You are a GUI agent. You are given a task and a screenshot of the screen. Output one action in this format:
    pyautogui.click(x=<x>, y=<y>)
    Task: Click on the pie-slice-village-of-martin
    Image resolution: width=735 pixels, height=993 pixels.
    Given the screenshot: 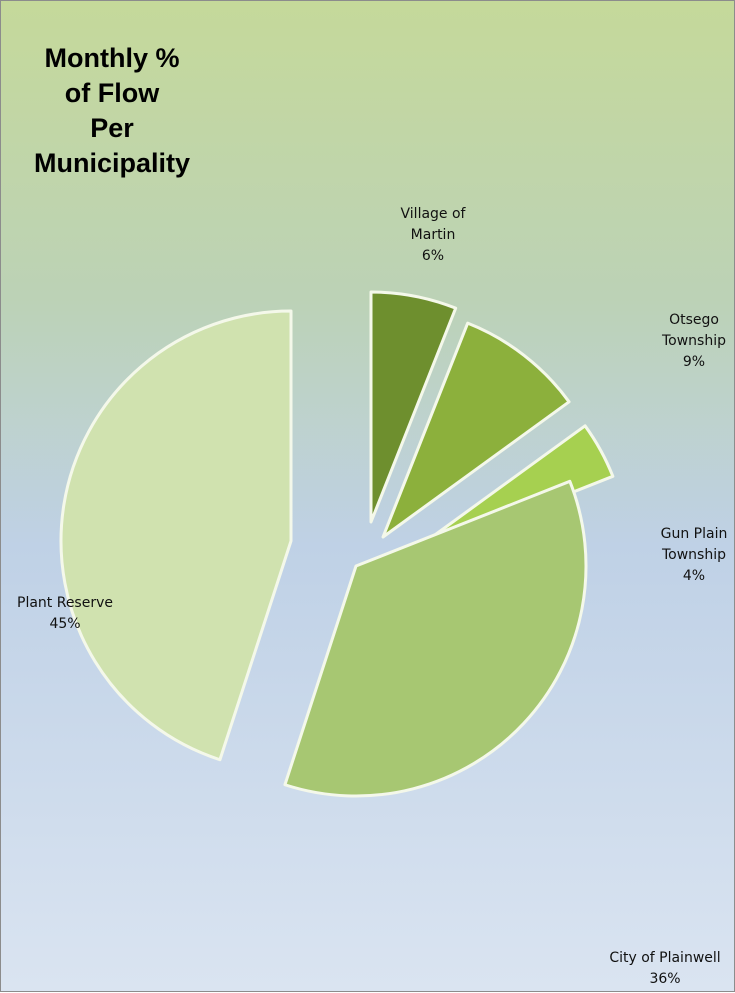 What is the action you would take?
    pyautogui.click(x=413, y=407)
    